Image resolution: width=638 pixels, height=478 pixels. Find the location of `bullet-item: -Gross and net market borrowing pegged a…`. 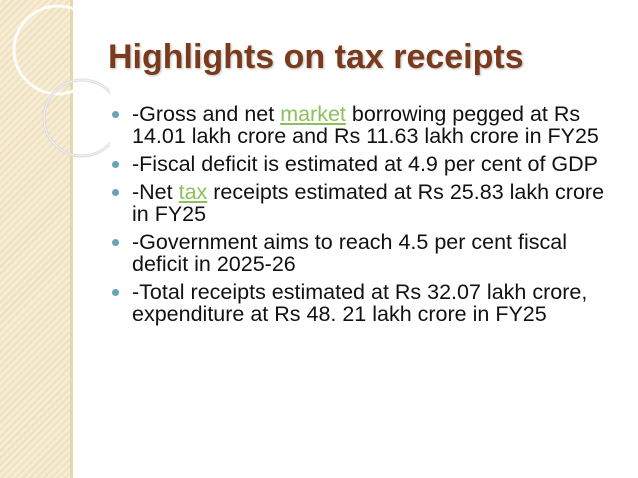

bullet-item: -Gross and net market borrowing pegged a… is located at coordinates (367, 125).